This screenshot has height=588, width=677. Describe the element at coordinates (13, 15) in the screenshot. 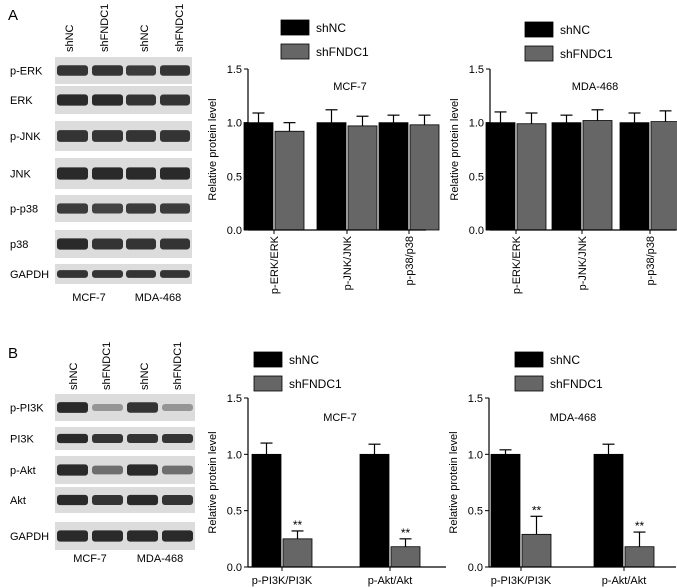

I see `panel-letter: A` at that location.